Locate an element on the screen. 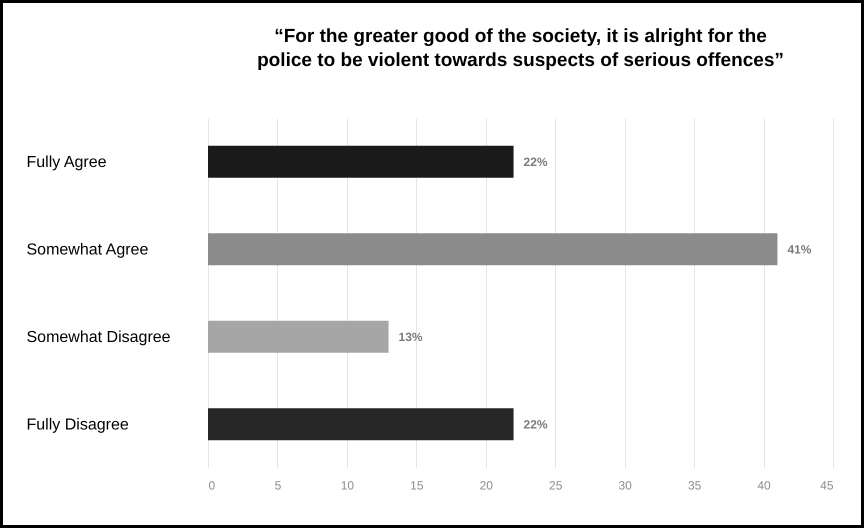 Image resolution: width=864 pixels, height=528 pixels. y-tick-label: Fully Agree is located at coordinates (66, 162).